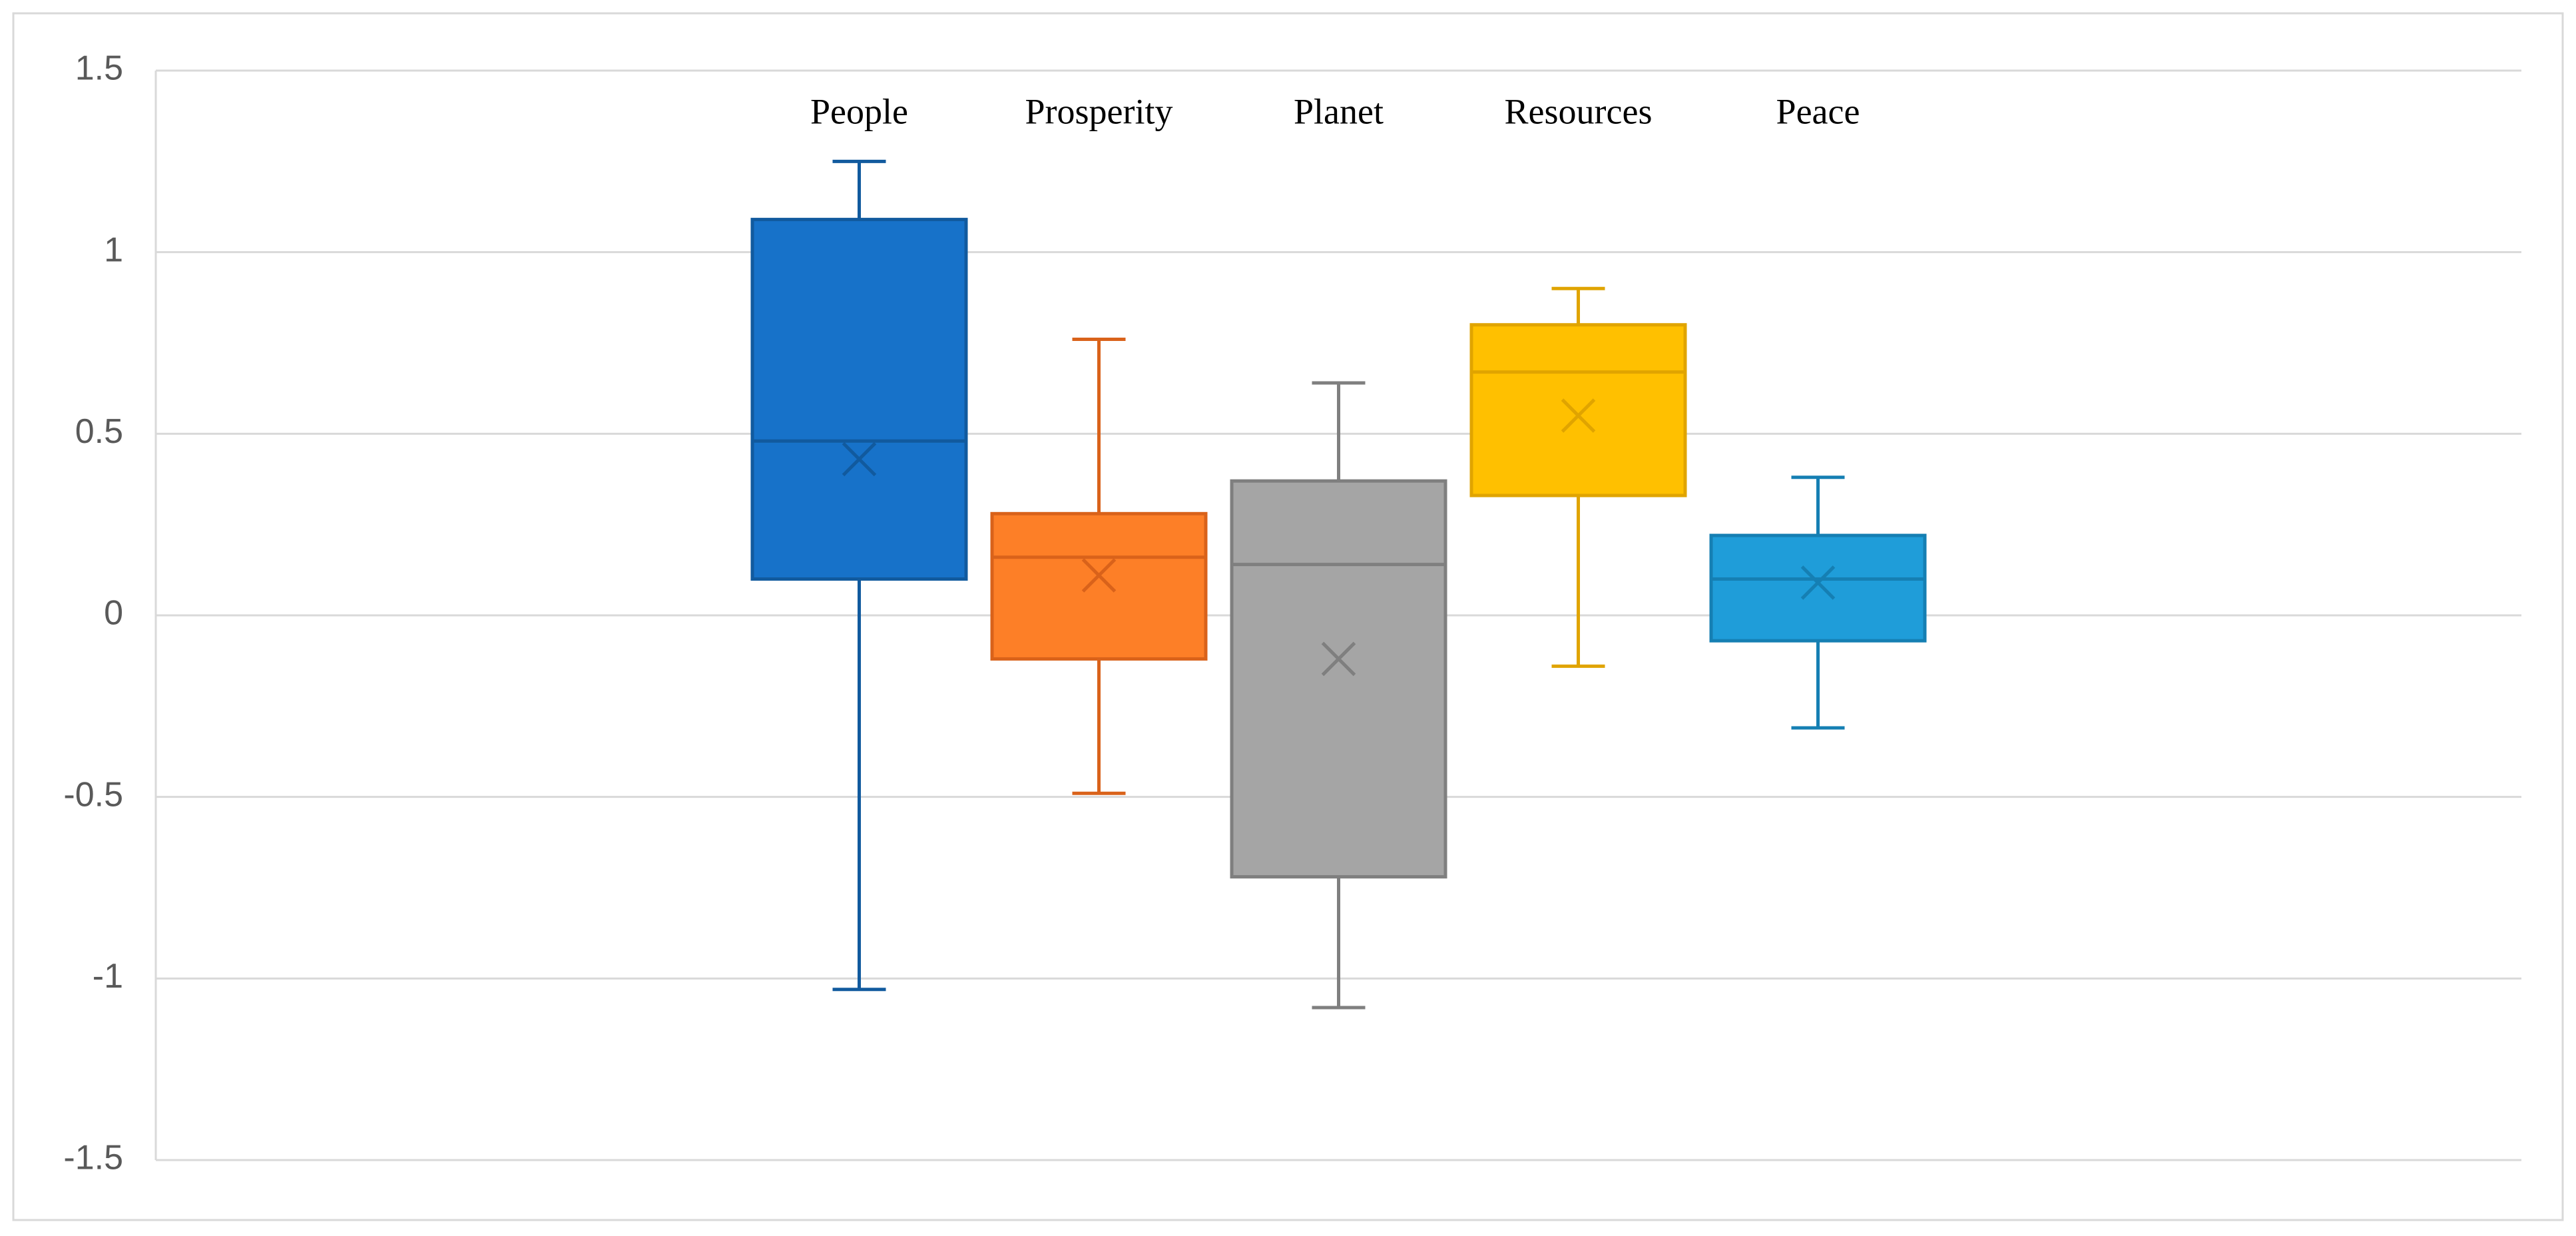 The image size is (2576, 1236). What do you see at coordinates (1339, 111) in the screenshot?
I see `series-label: Planet` at bounding box center [1339, 111].